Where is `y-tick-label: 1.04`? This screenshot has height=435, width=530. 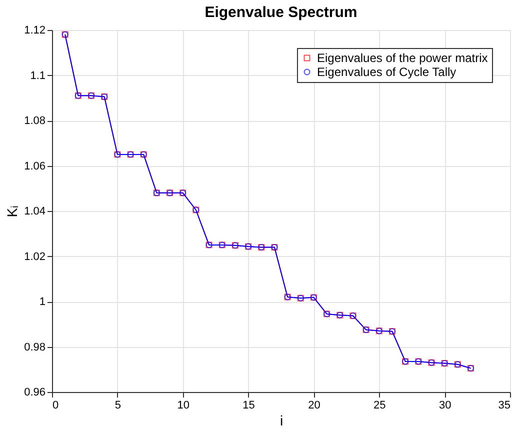
y-tick-label: 1.04 is located at coordinates (35, 212).